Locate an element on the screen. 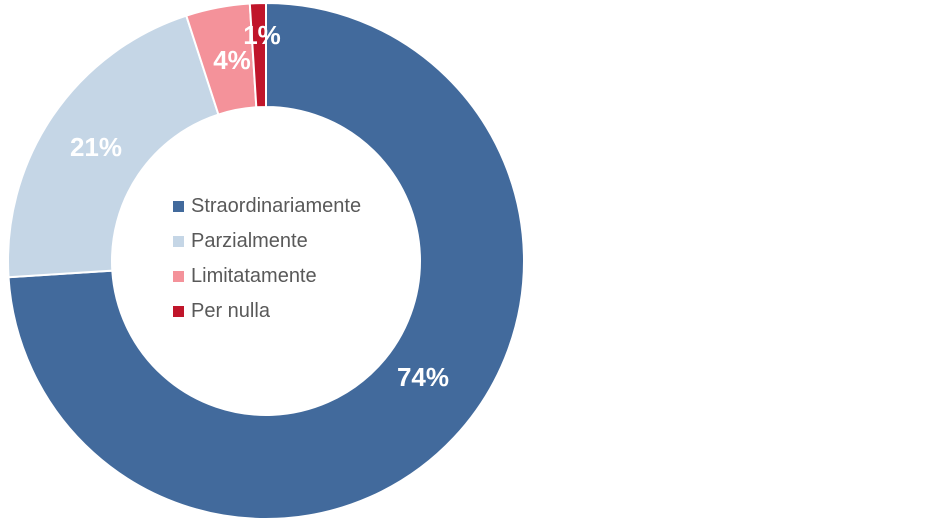 Image resolution: width=928 pixels, height=524 pixels. legend-label: Straordinariamente is located at coordinates (276, 206).